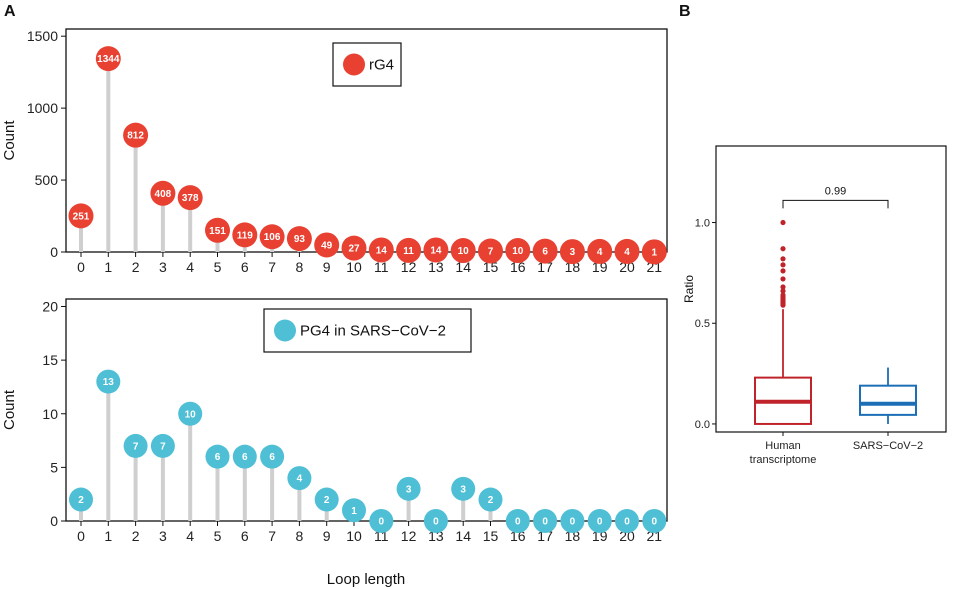 The width and height of the screenshot is (957, 589). I want to click on significance-bracket, so click(835, 204).